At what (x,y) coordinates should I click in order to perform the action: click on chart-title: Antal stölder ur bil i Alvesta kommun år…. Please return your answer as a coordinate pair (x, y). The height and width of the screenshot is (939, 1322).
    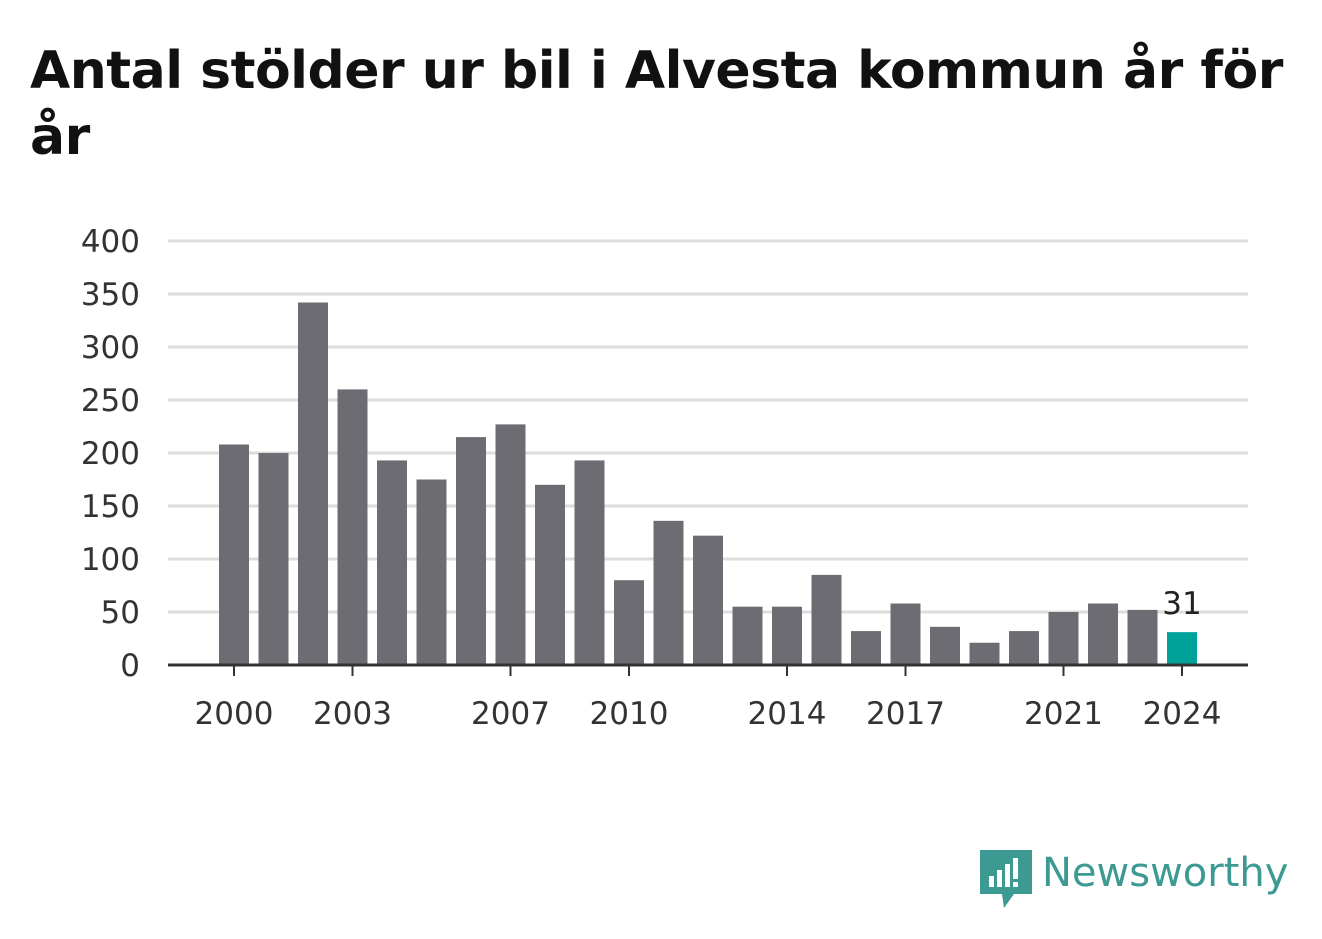
    Looking at the image, I should click on (656, 104).